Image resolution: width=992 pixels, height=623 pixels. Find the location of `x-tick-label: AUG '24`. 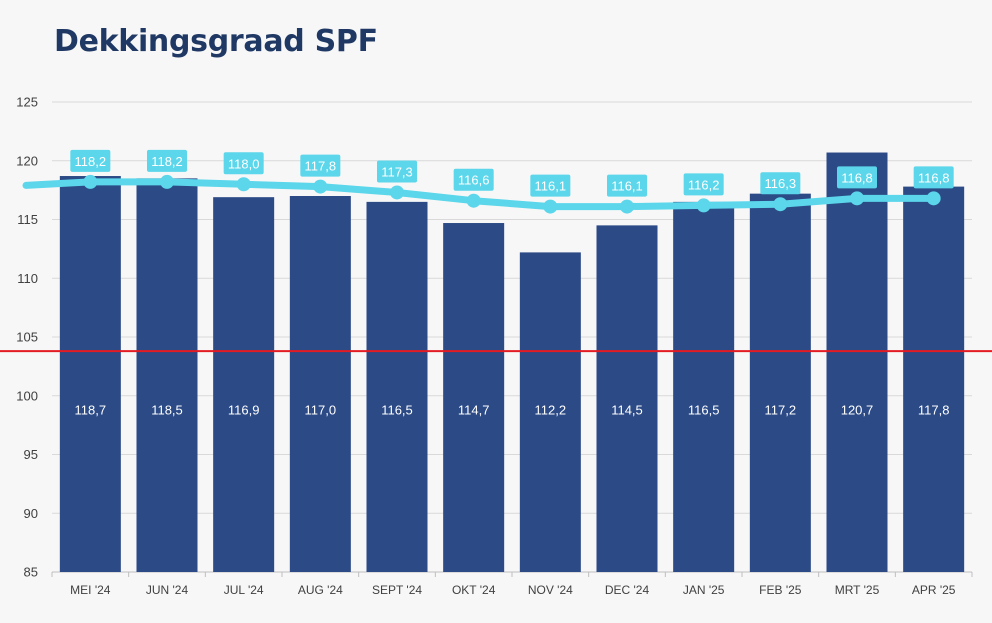

x-tick-label: AUG '24 is located at coordinates (320, 590).